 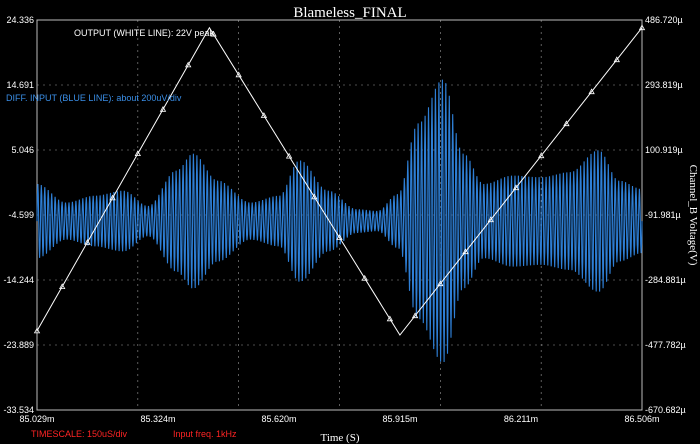 What do you see at coordinates (36, 419) in the screenshot?
I see `x-tick-label: 85.029m` at bounding box center [36, 419].